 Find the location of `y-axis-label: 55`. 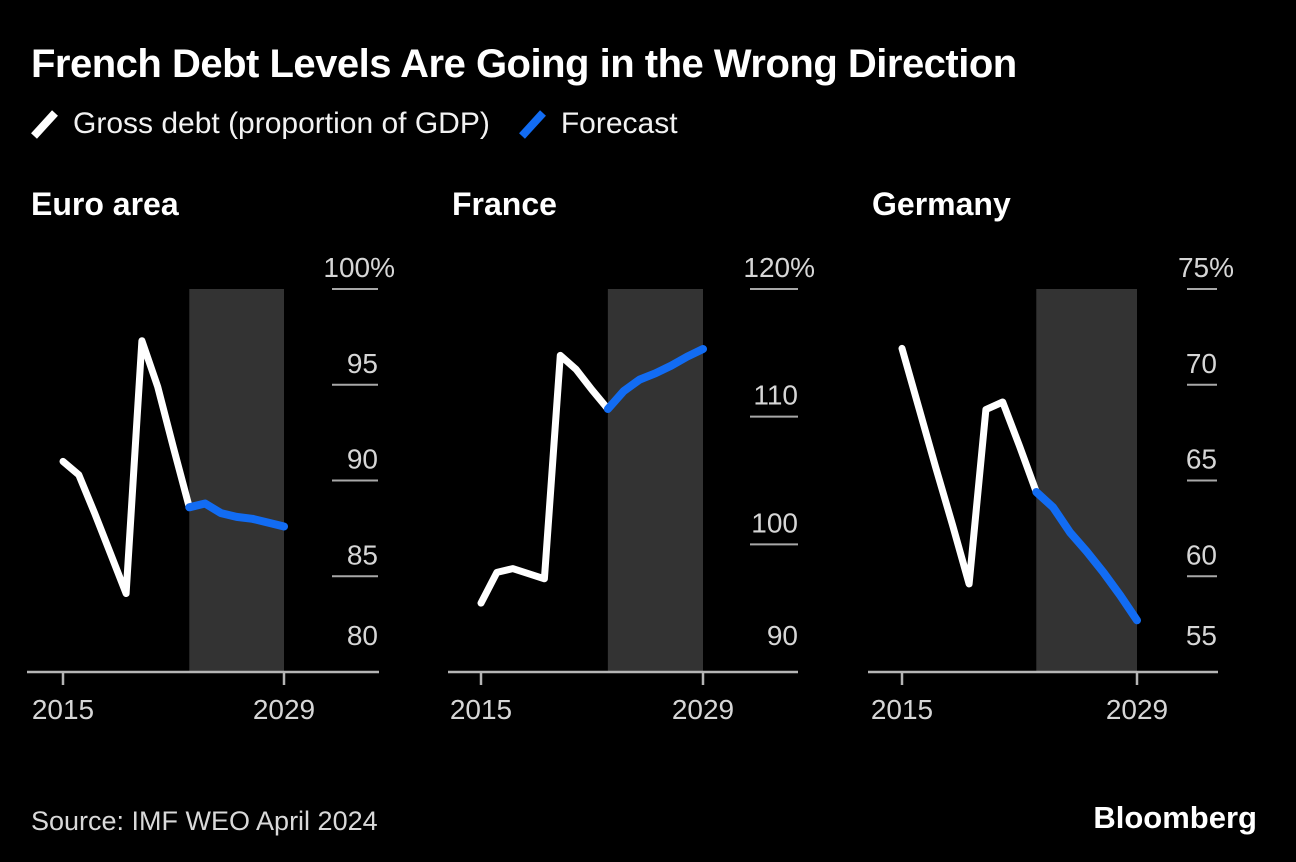

y-axis-label: 55 is located at coordinates (1201, 635).